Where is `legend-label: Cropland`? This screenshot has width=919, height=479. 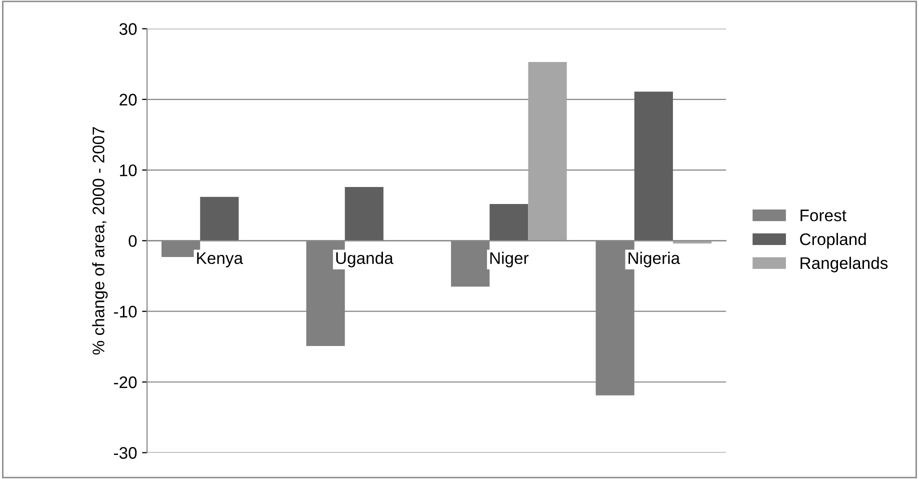
legend-label: Cropland is located at coordinates (833, 240).